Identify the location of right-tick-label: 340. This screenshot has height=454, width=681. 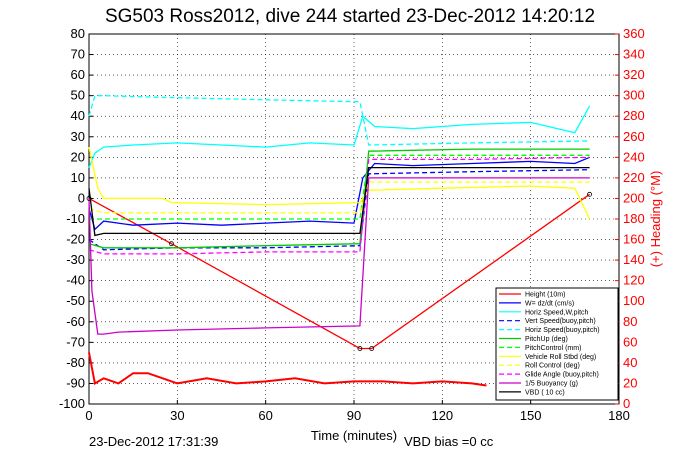
(634, 54).